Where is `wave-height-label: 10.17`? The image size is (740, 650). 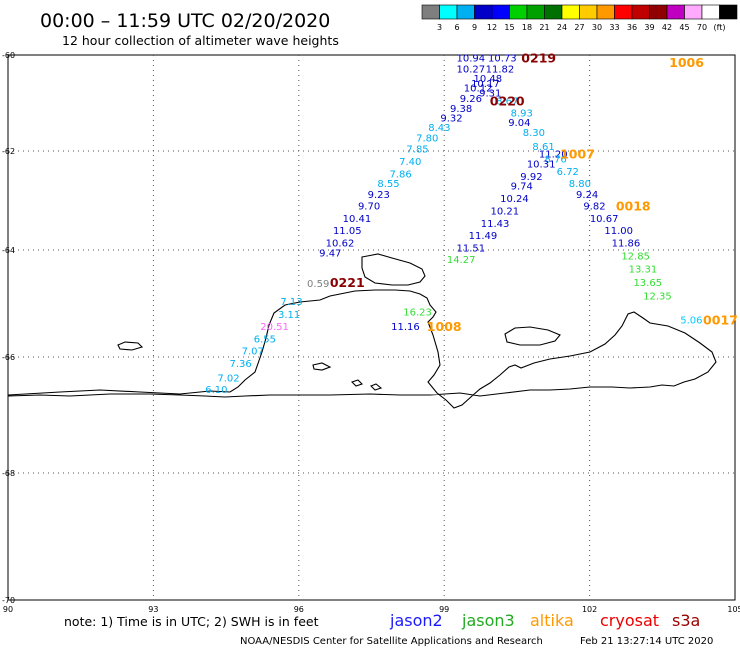 wave-height-label: 10.17 is located at coordinates (485, 84).